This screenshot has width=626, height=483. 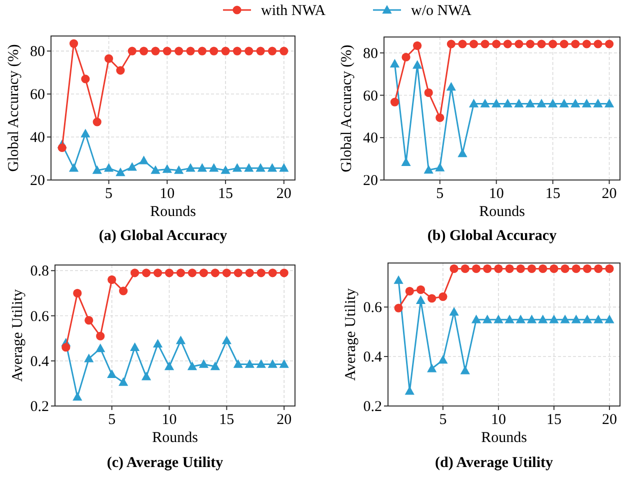 I want to click on legend-label: with NWA, so click(x=293, y=11).